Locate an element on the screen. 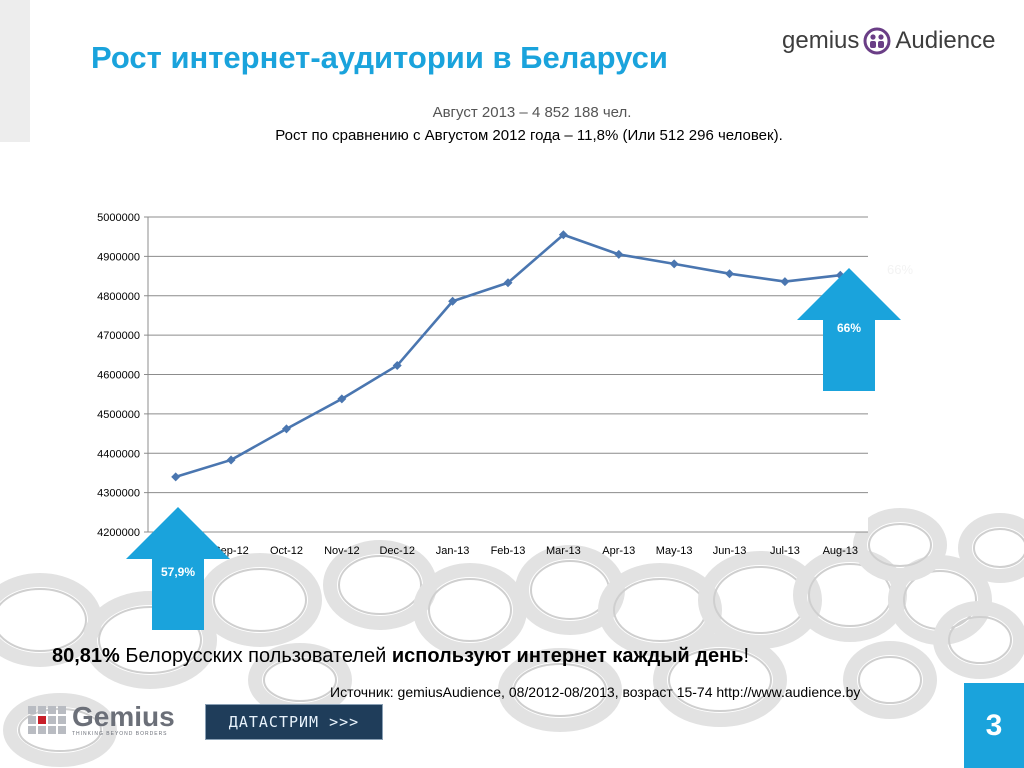  stat-text: Белорусских пользователей is located at coordinates (255, 656).